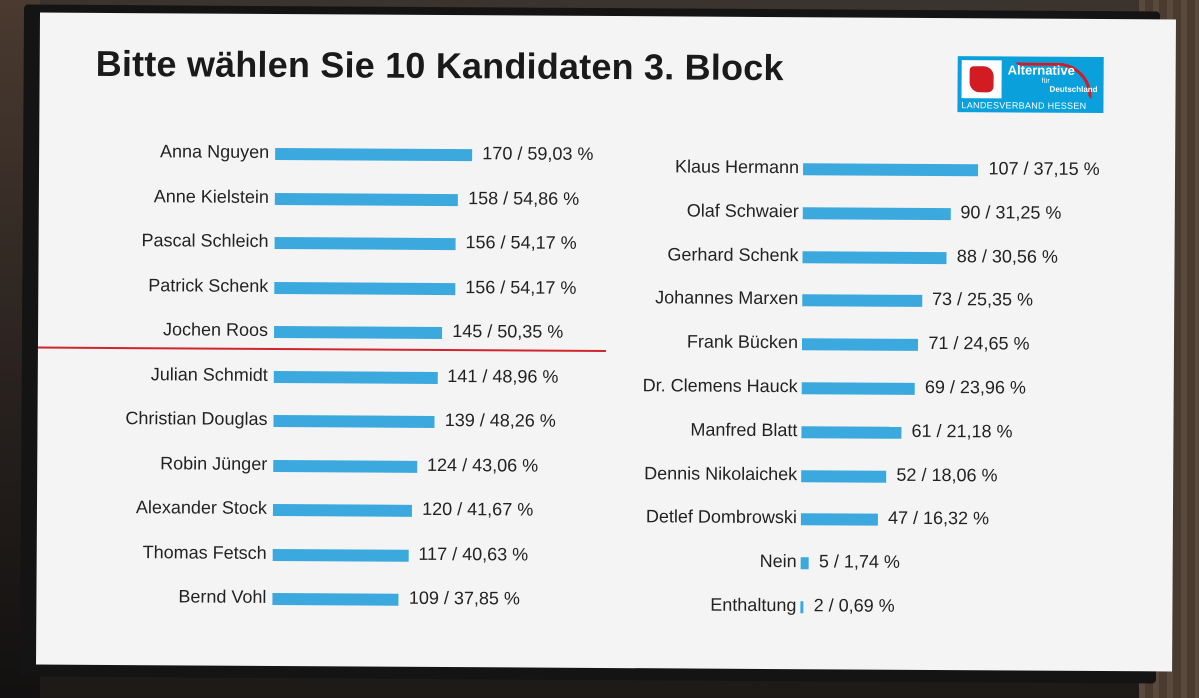  What do you see at coordinates (975, 387) in the screenshot?
I see `vote-label: 69 / 23,96 %` at bounding box center [975, 387].